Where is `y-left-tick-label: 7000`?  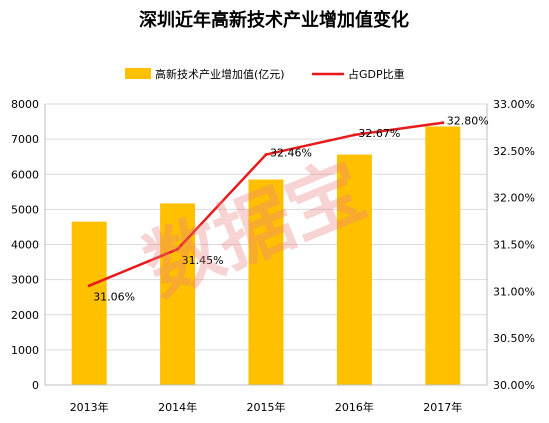 y-left-tick-label: 7000 is located at coordinates (25, 139).